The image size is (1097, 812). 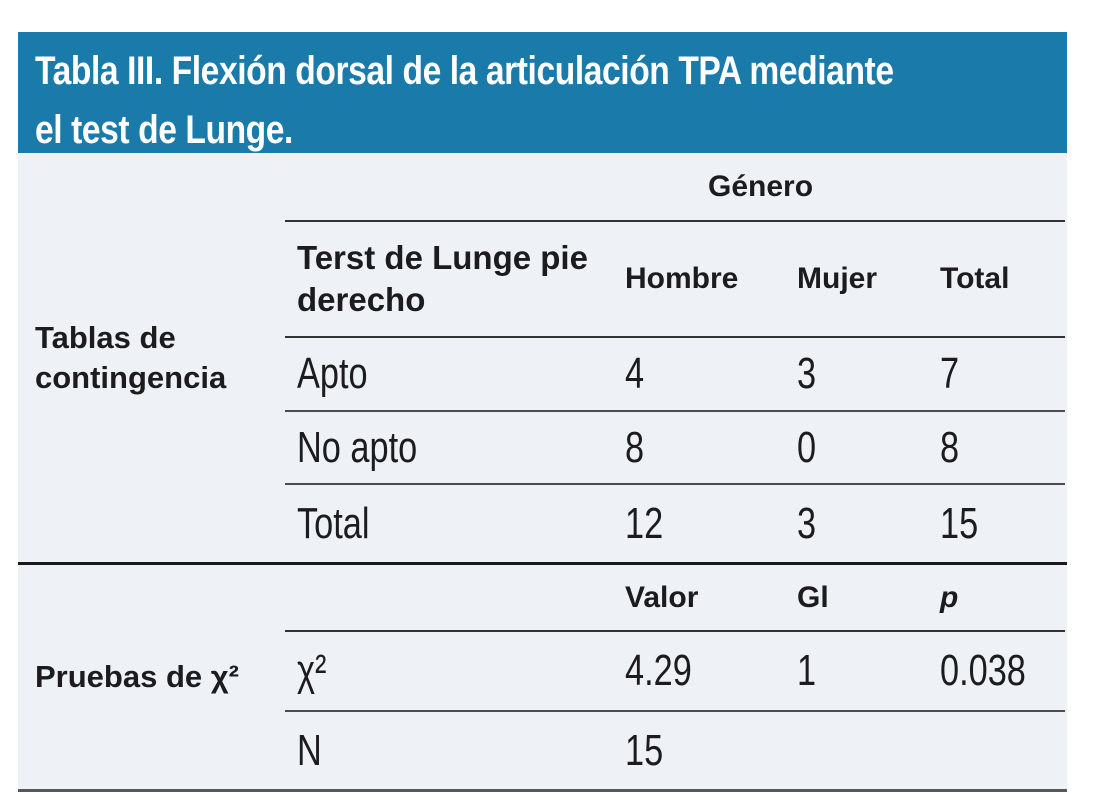 I want to click on row-label-text: No apto, so click(x=357, y=447).